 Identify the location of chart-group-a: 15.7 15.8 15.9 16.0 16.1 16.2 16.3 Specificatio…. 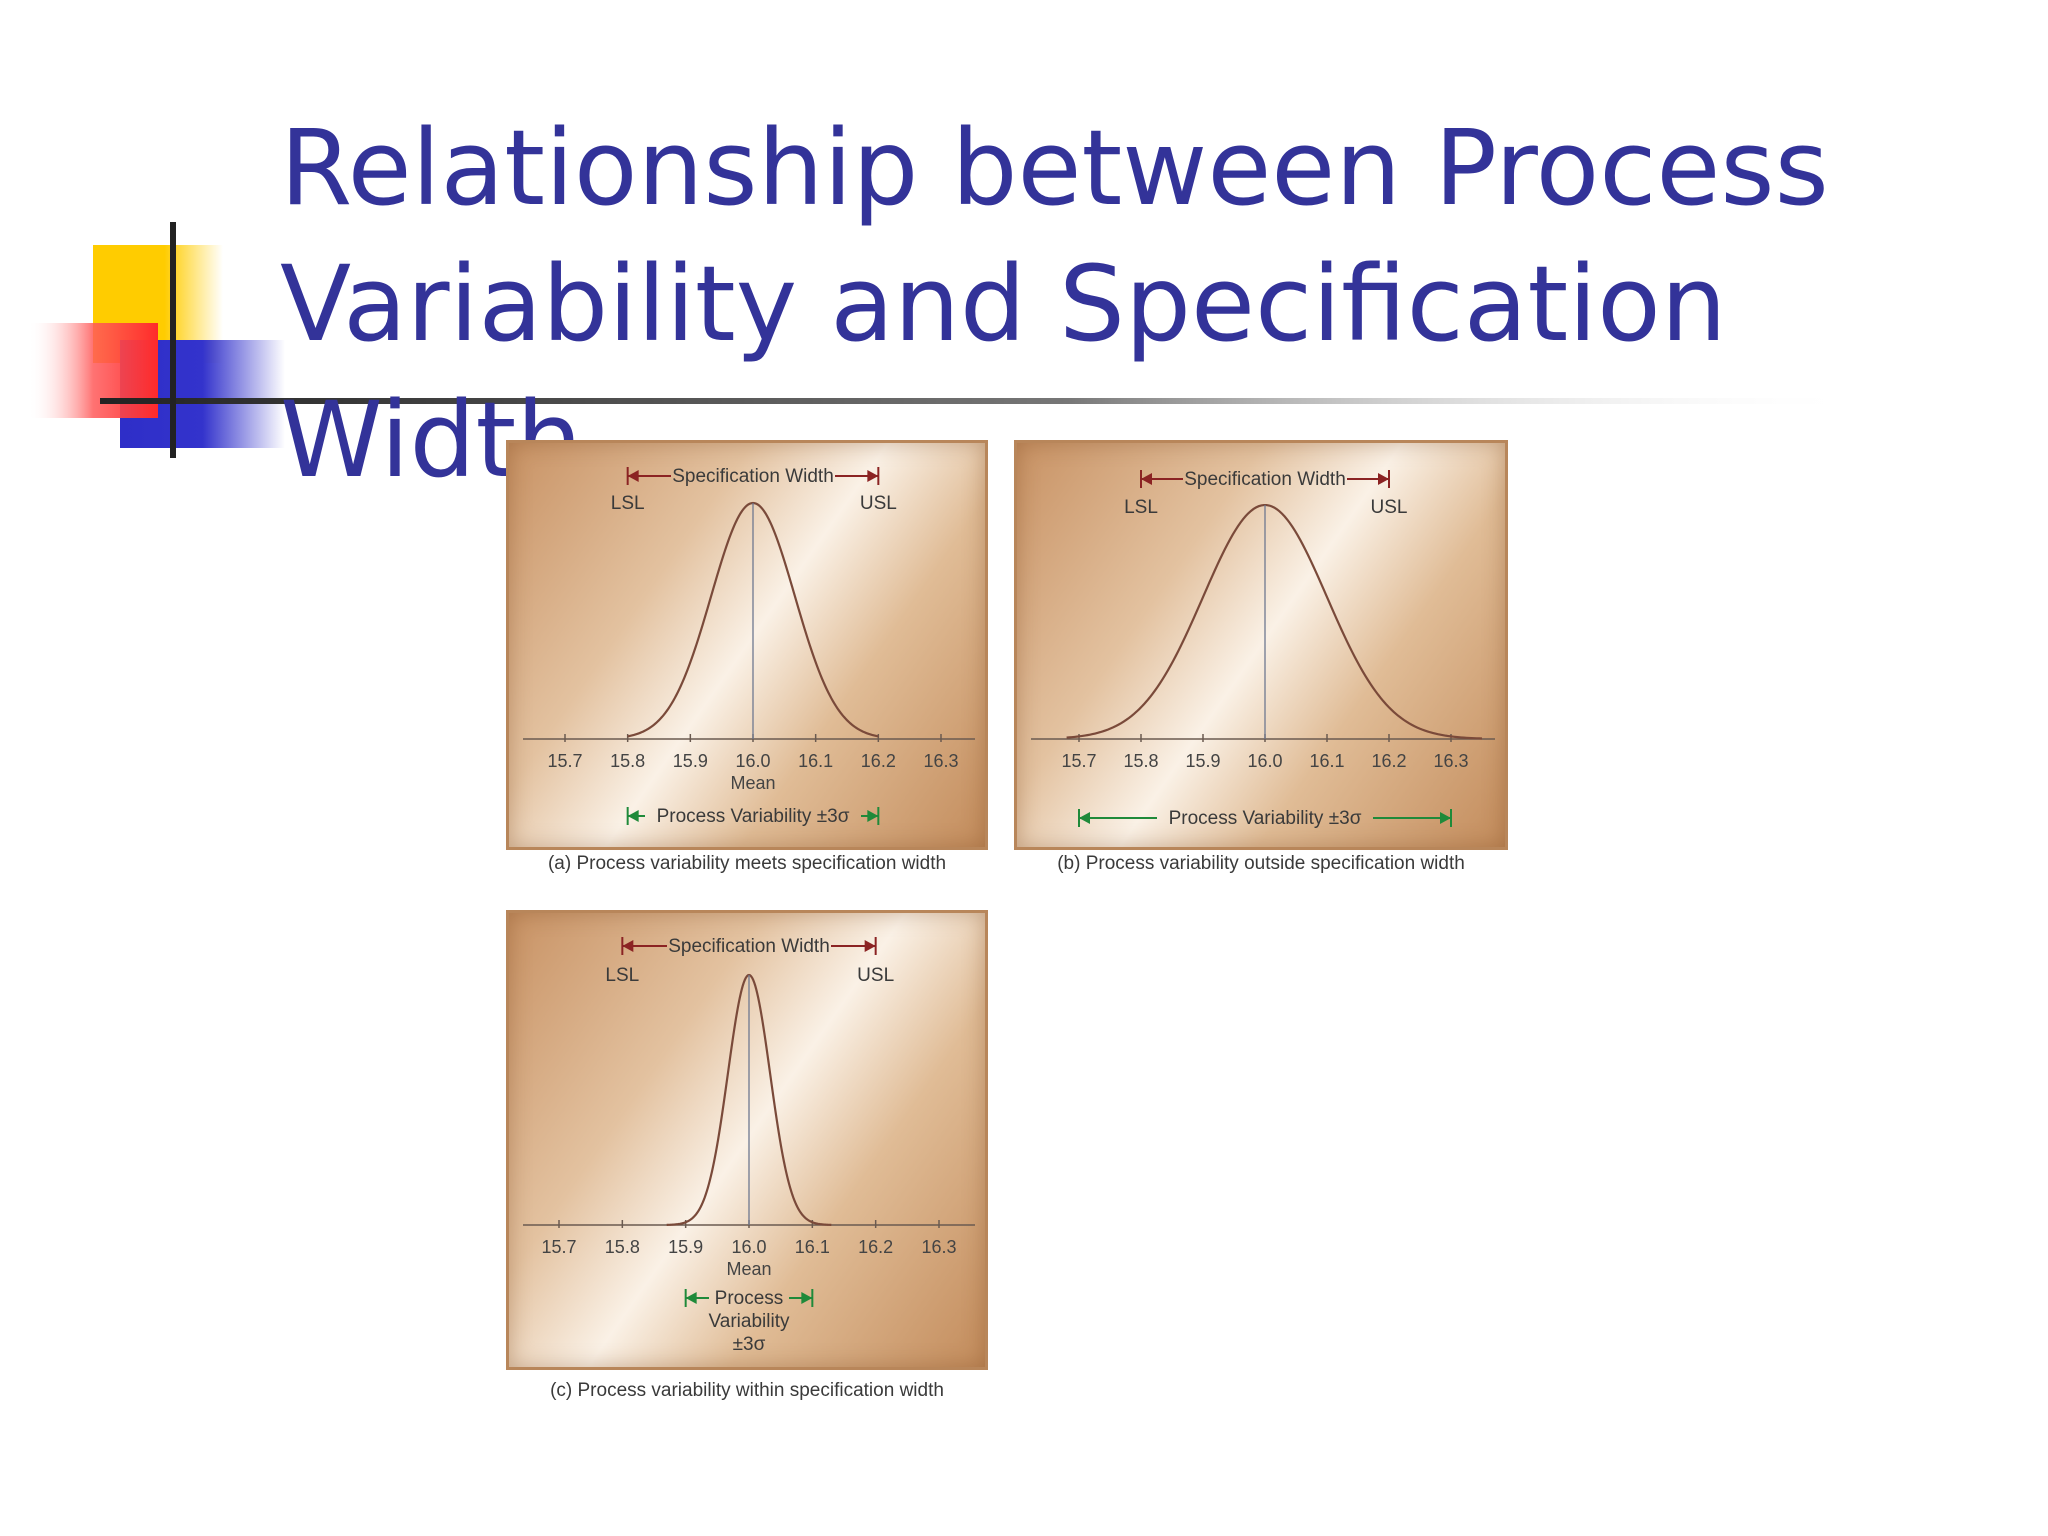
(749, 646).